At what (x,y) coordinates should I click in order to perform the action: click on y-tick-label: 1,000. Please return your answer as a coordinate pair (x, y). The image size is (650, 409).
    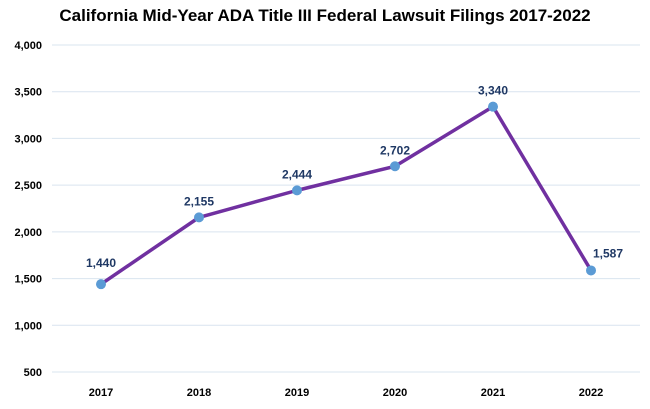
    Looking at the image, I should click on (28, 326).